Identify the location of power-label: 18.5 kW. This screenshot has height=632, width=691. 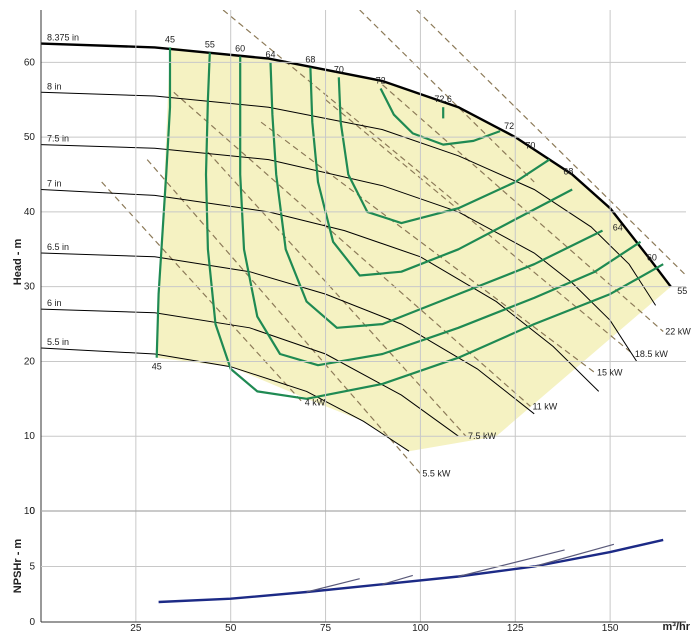
(652, 354).